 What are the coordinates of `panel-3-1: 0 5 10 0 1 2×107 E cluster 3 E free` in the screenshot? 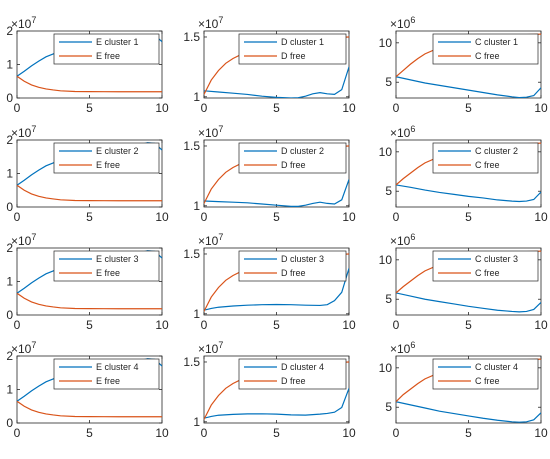 It's located at (87, 282).